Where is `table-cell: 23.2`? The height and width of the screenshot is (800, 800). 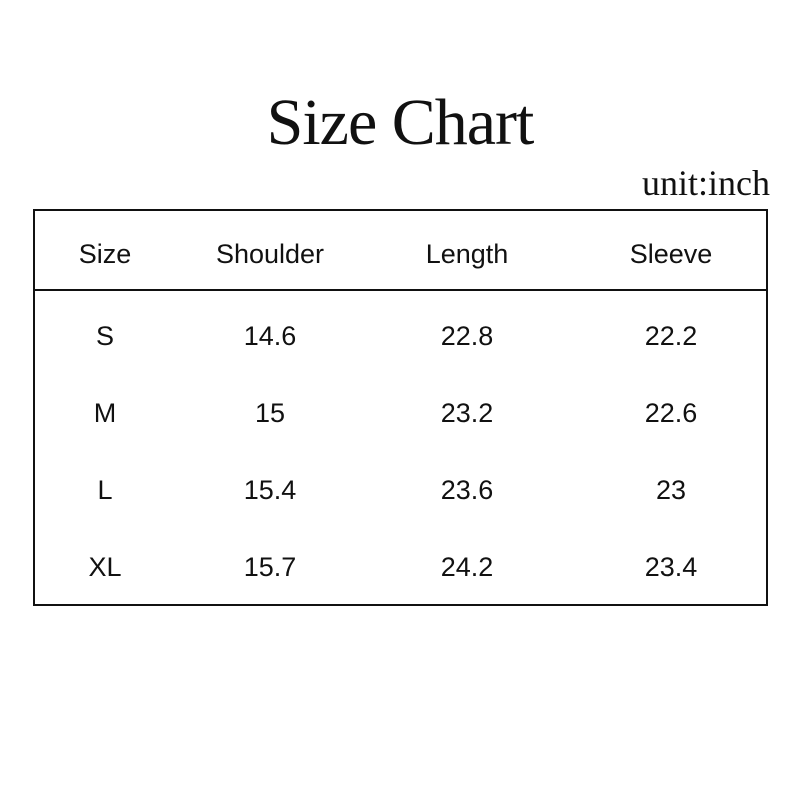
table-cell: 23.2 is located at coordinates (467, 413).